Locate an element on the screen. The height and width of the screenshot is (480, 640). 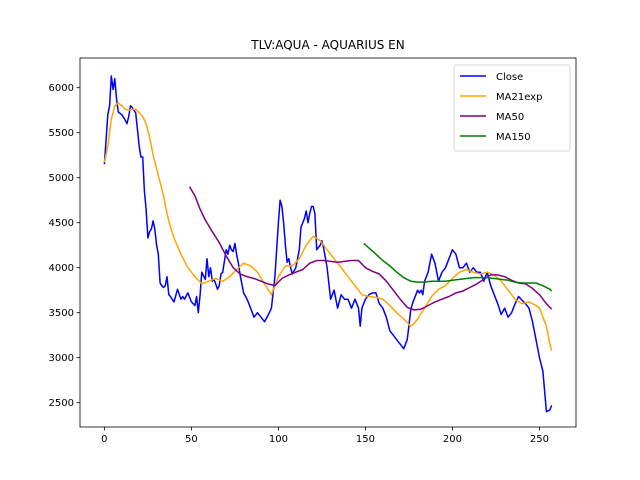
x-tick-label: 200 is located at coordinates (452, 439).